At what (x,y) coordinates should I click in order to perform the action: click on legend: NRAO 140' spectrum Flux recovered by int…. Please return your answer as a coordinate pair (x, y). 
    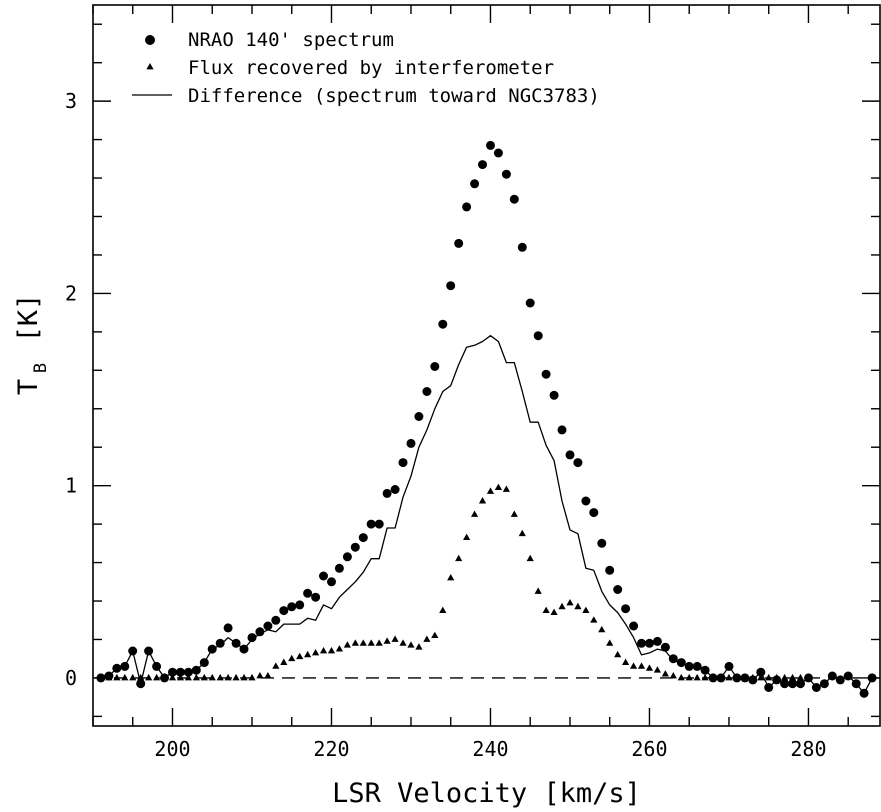
    Looking at the image, I should click on (366, 68).